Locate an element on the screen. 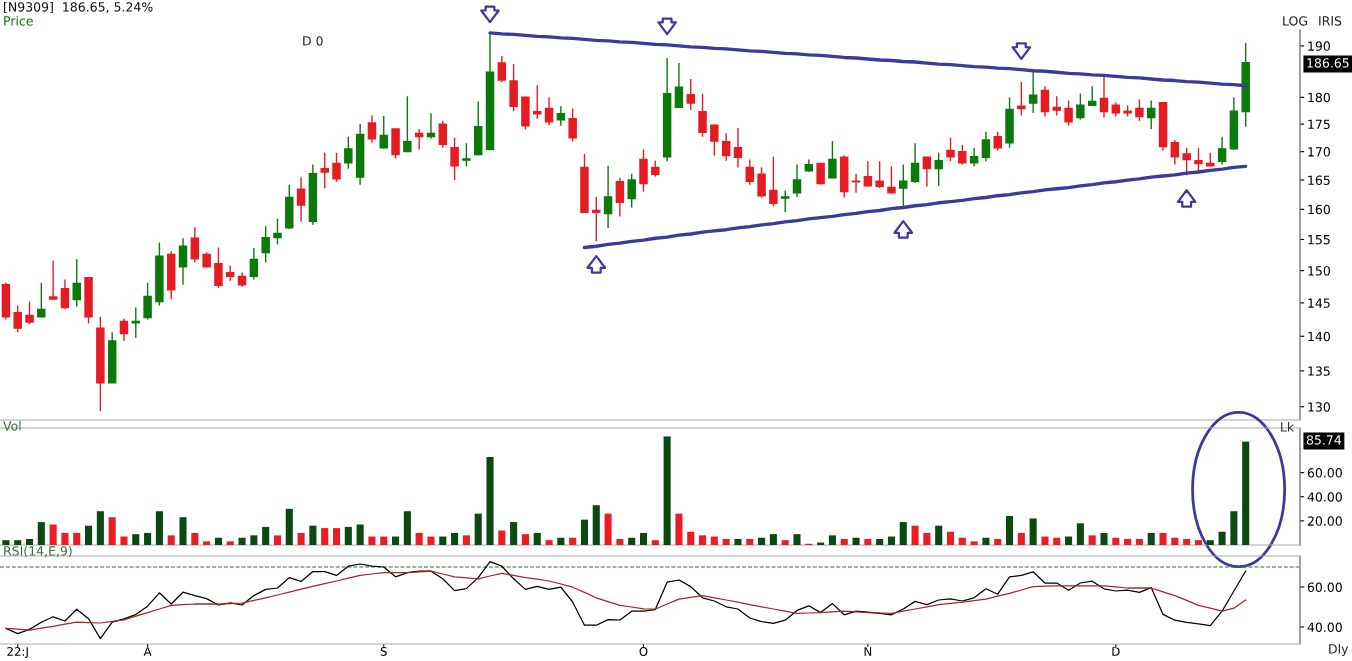  text: Dly is located at coordinates (1339, 650).